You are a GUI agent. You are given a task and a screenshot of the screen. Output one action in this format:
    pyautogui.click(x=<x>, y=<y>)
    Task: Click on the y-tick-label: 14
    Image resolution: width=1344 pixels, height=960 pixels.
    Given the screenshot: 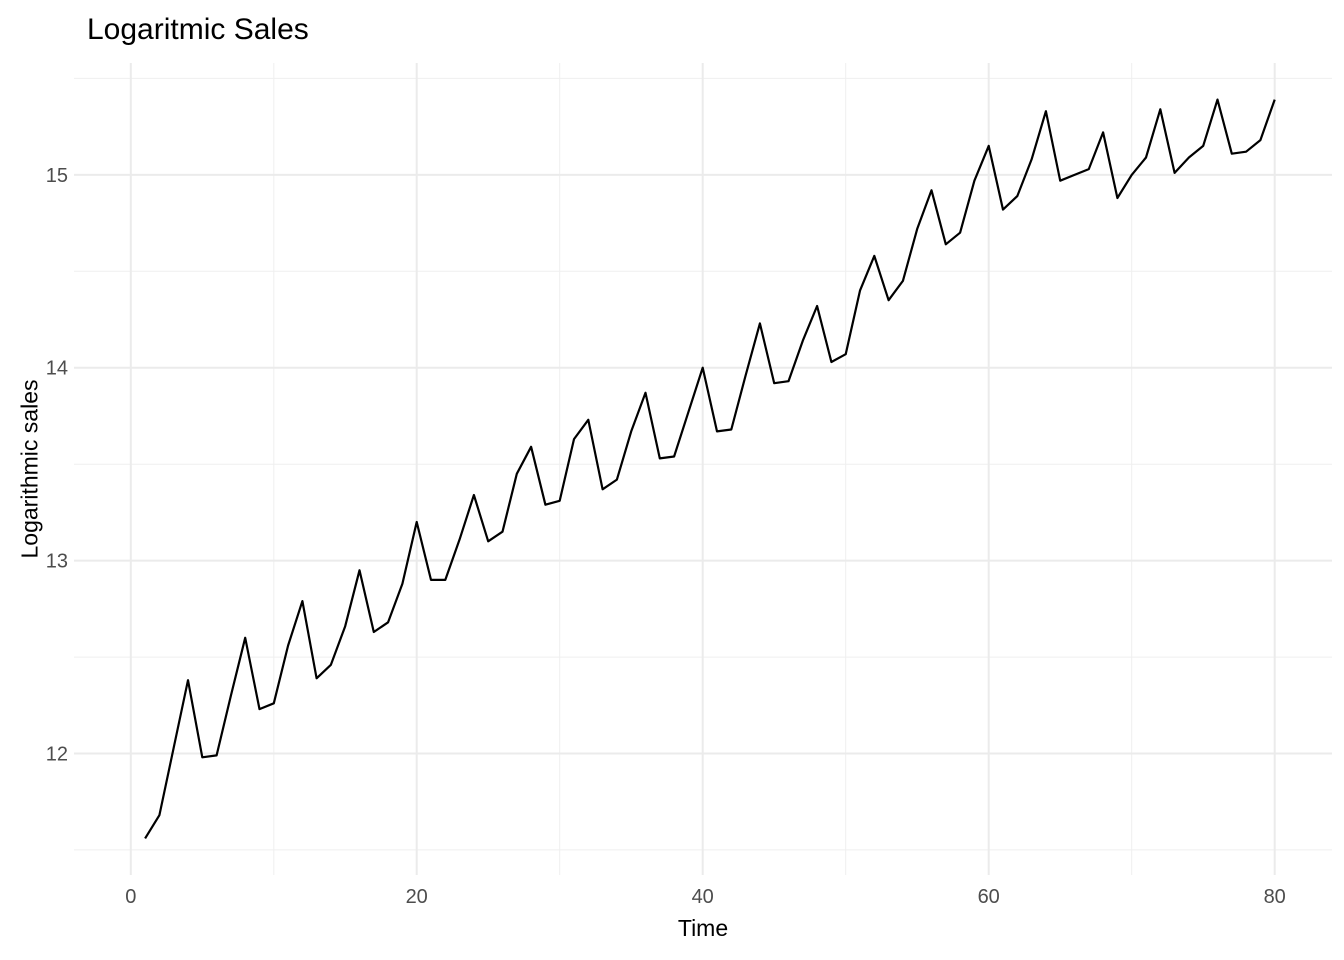 What is the action you would take?
    pyautogui.click(x=57, y=369)
    